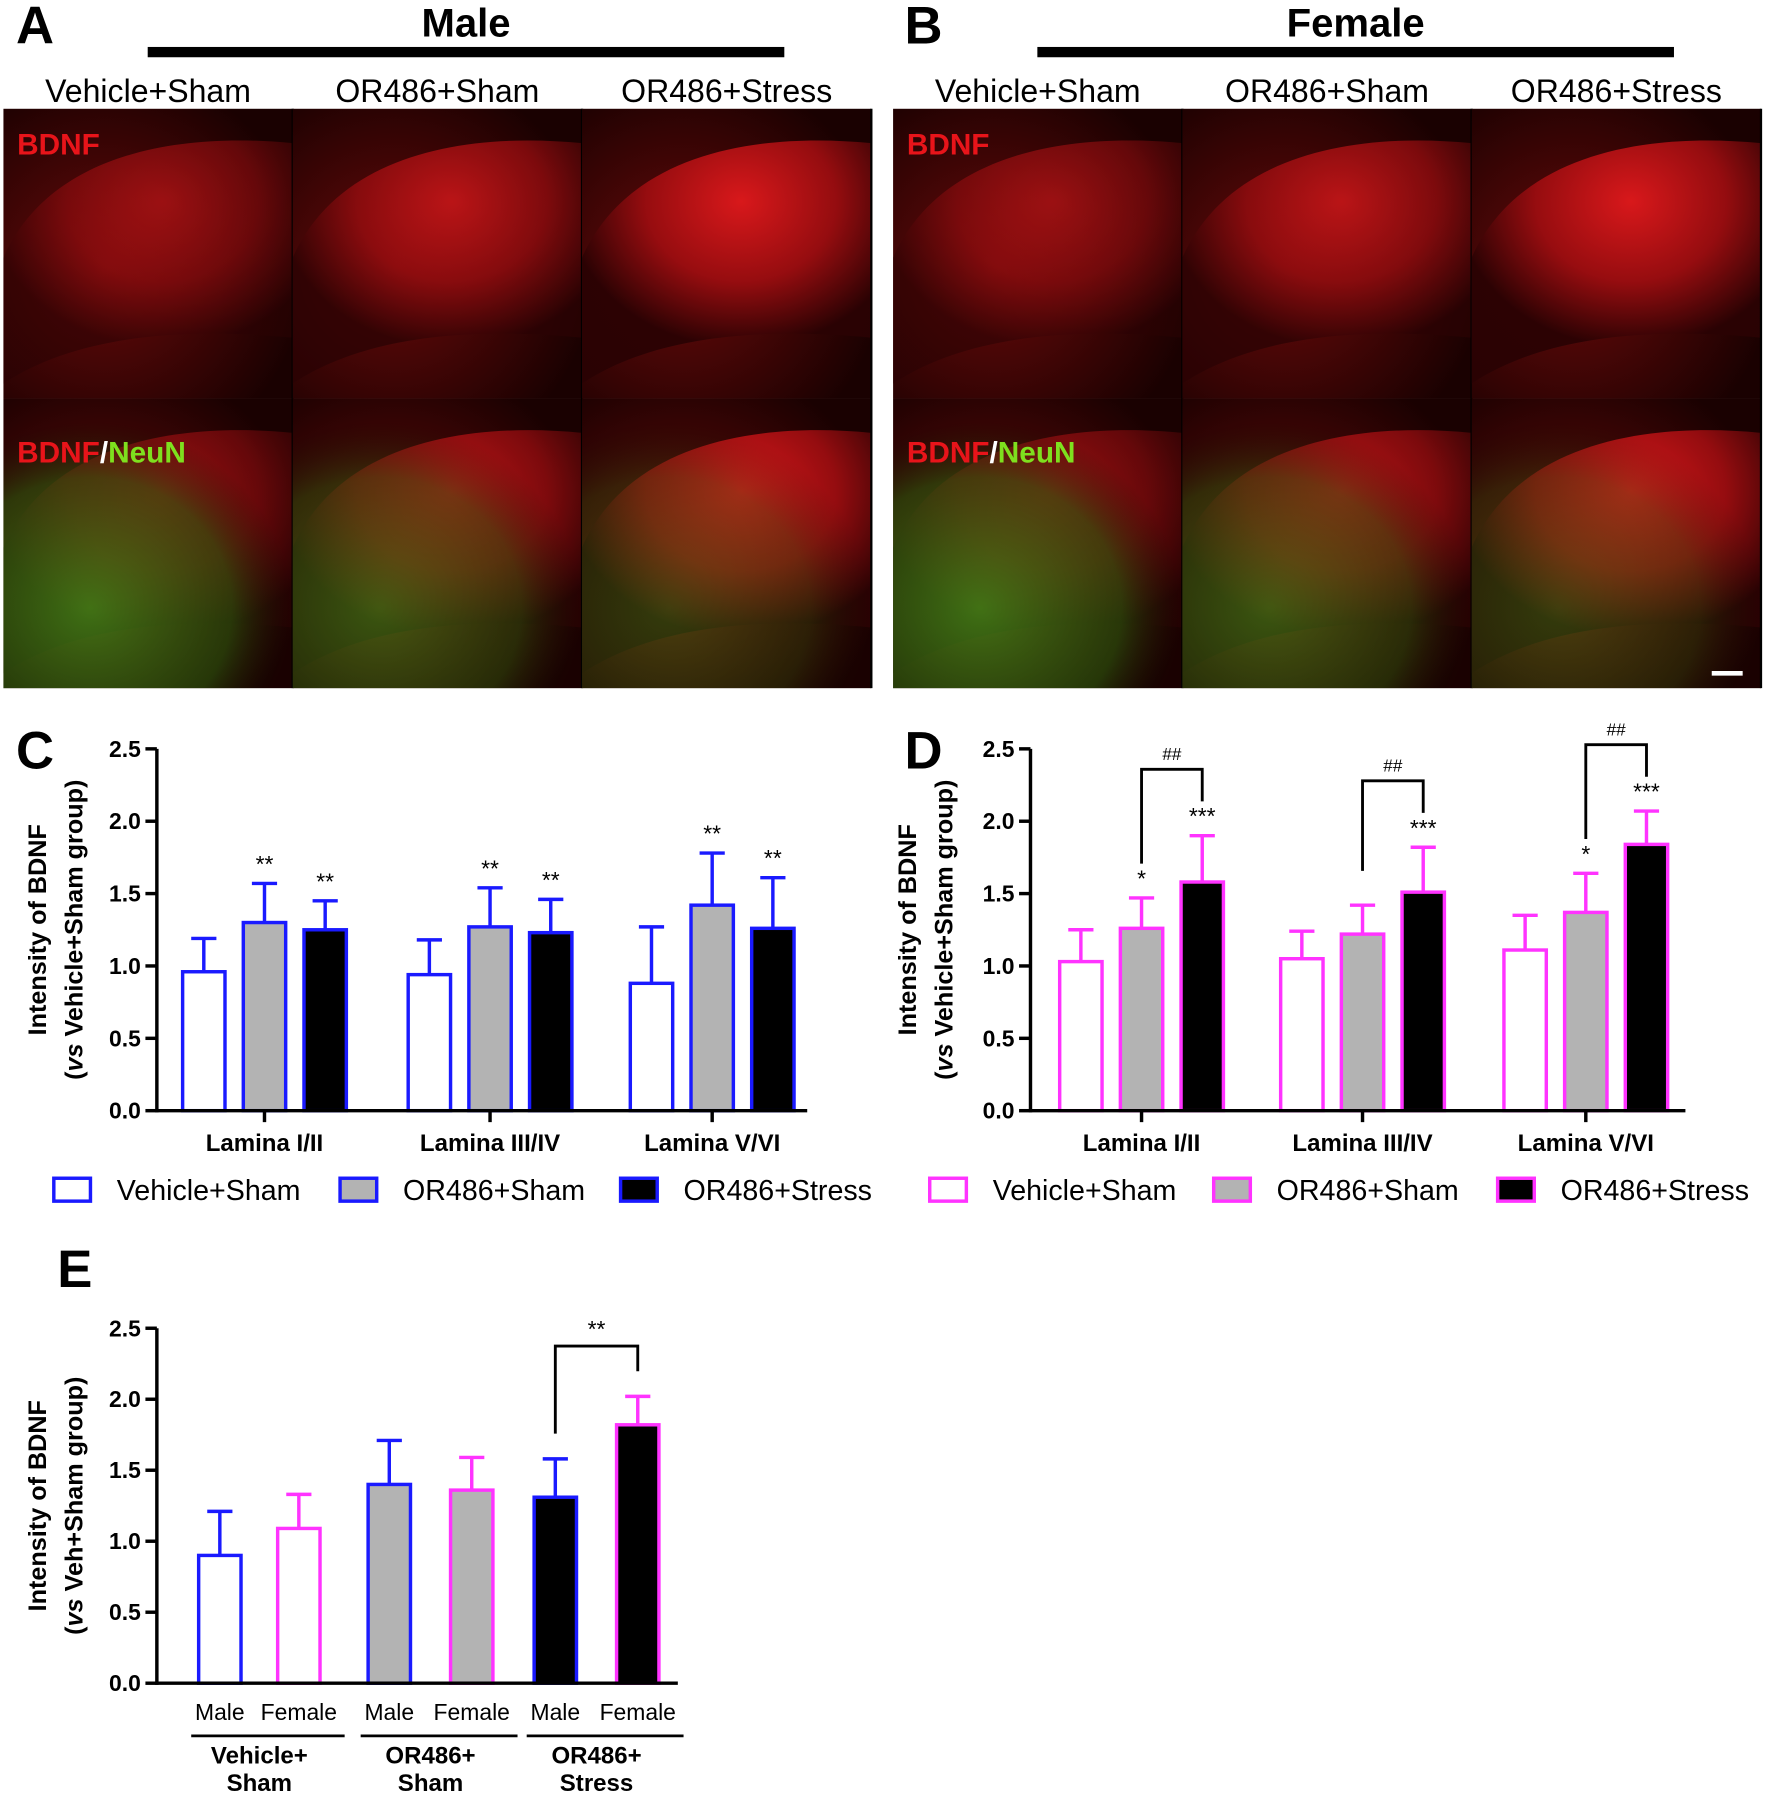 The image size is (1769, 1800). Describe the element at coordinates (74, 1269) in the screenshot. I see `panel-letter: E` at that location.